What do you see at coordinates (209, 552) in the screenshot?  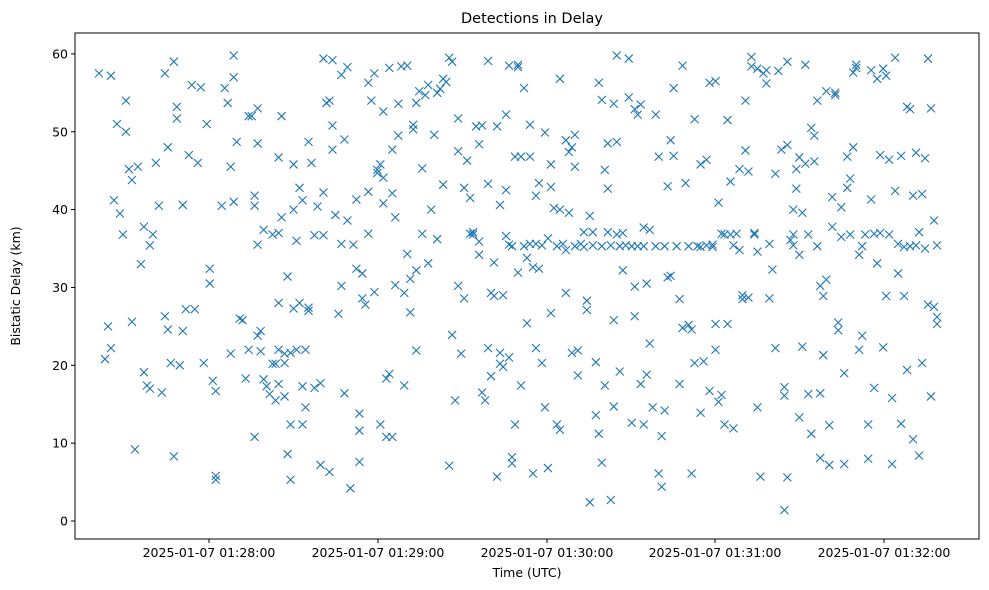 I see `x-tick-label: 2025-01-07 01:28:00` at bounding box center [209, 552].